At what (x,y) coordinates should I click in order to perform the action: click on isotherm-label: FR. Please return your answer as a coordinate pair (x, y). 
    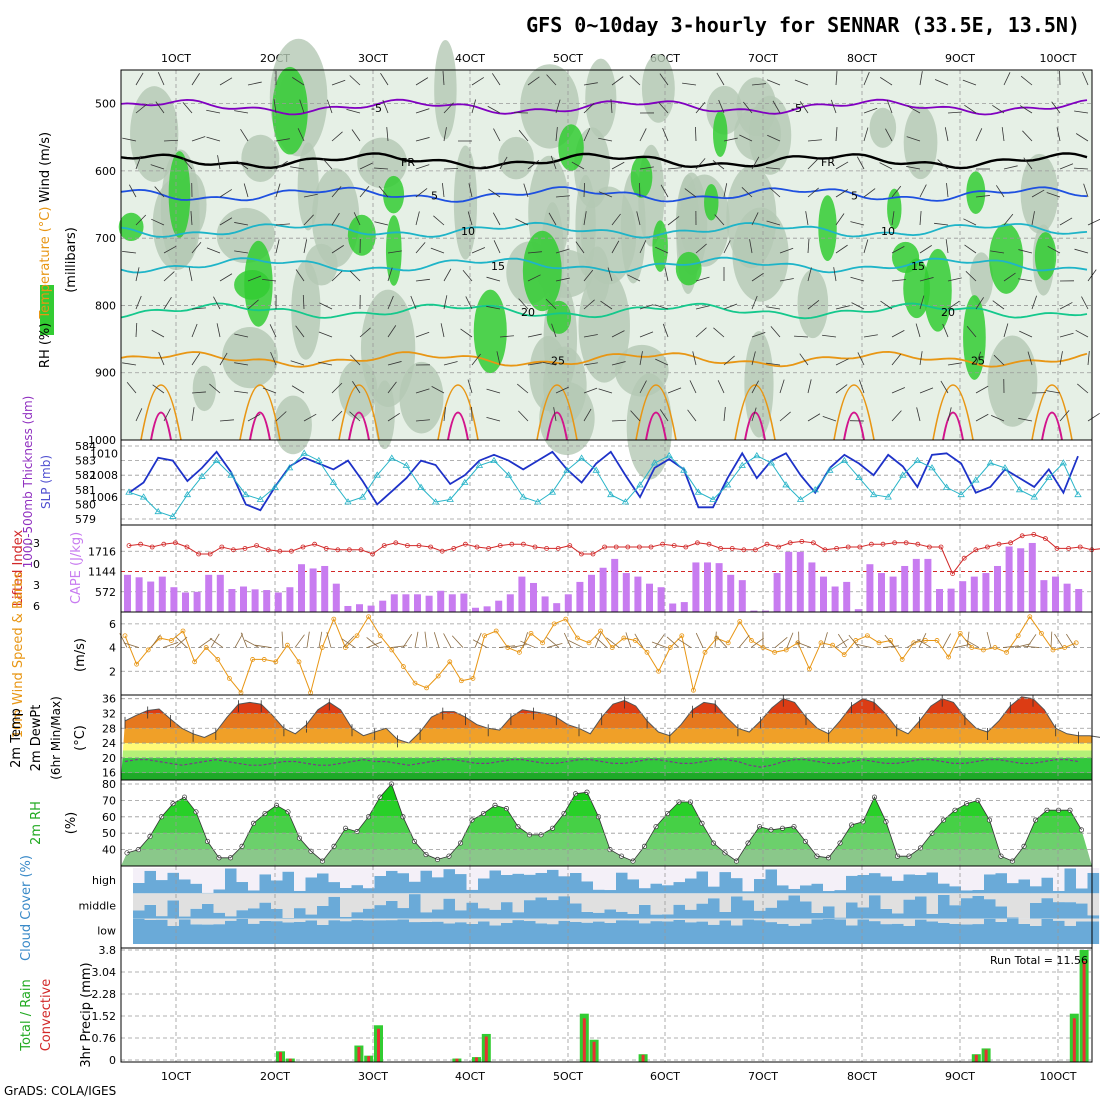
    Looking at the image, I should click on (408, 162).